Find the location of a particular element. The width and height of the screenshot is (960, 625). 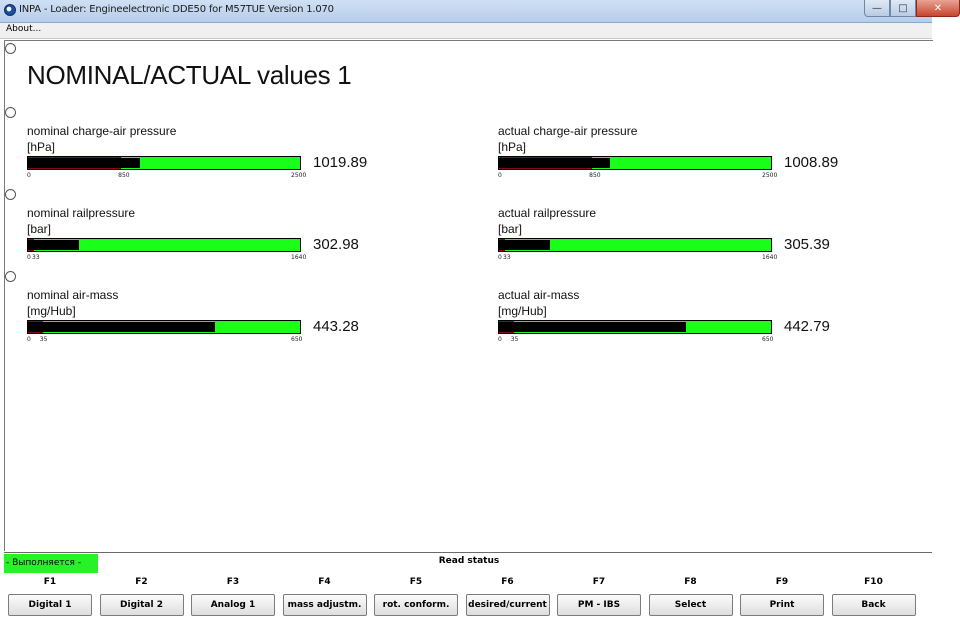

fkey-label: F9 is located at coordinates (782, 582).